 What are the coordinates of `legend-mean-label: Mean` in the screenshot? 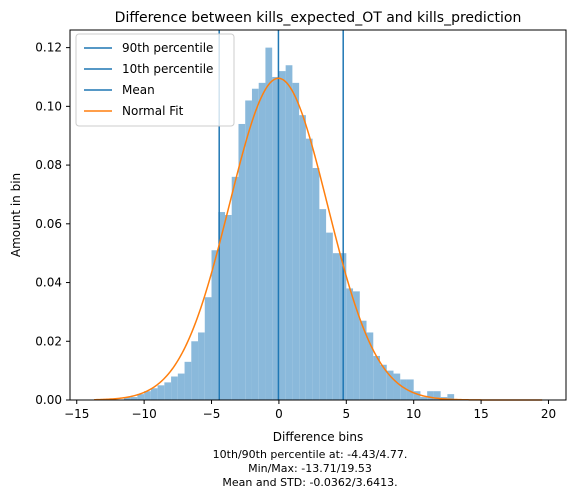 It's located at (138, 90).